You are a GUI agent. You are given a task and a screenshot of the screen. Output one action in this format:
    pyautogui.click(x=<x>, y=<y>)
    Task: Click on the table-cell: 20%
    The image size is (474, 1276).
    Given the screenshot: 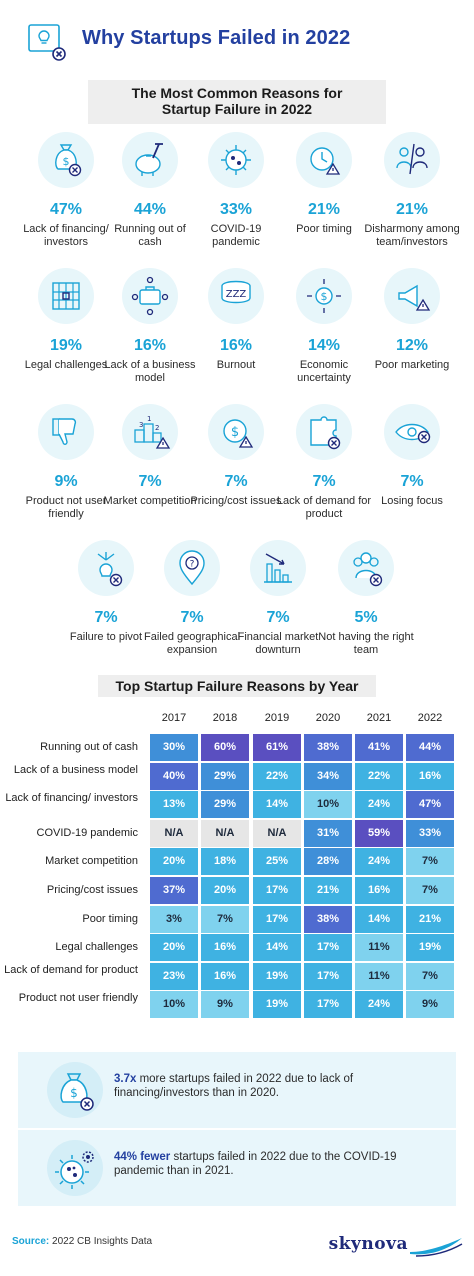 What is the action you would take?
    pyautogui.click(x=174, y=948)
    